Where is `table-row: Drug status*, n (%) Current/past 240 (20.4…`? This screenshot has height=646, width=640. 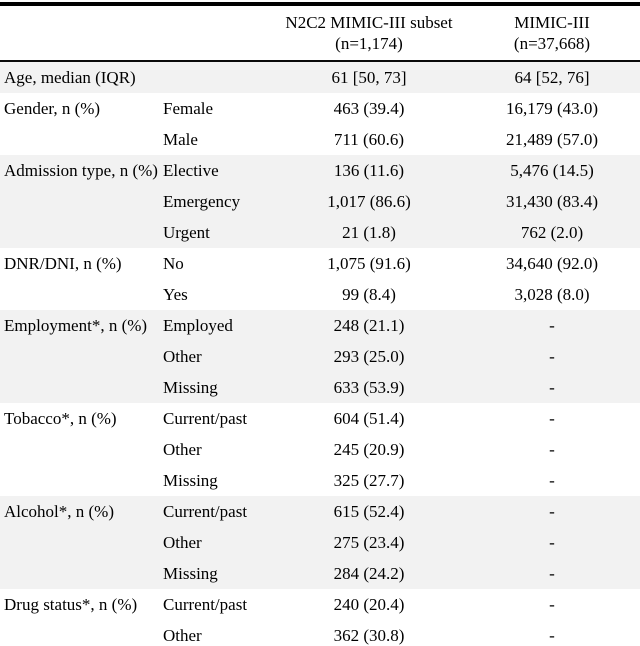 table-row: Drug status*, n (%) Current/past 240 (20.4… is located at coordinates (320, 604).